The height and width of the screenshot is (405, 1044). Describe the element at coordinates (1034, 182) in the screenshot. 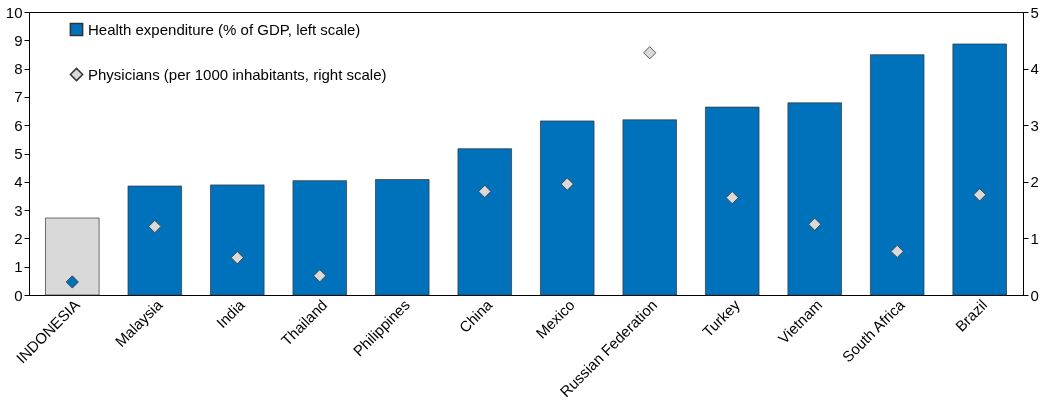

I see `y2-tick-label: 2` at that location.